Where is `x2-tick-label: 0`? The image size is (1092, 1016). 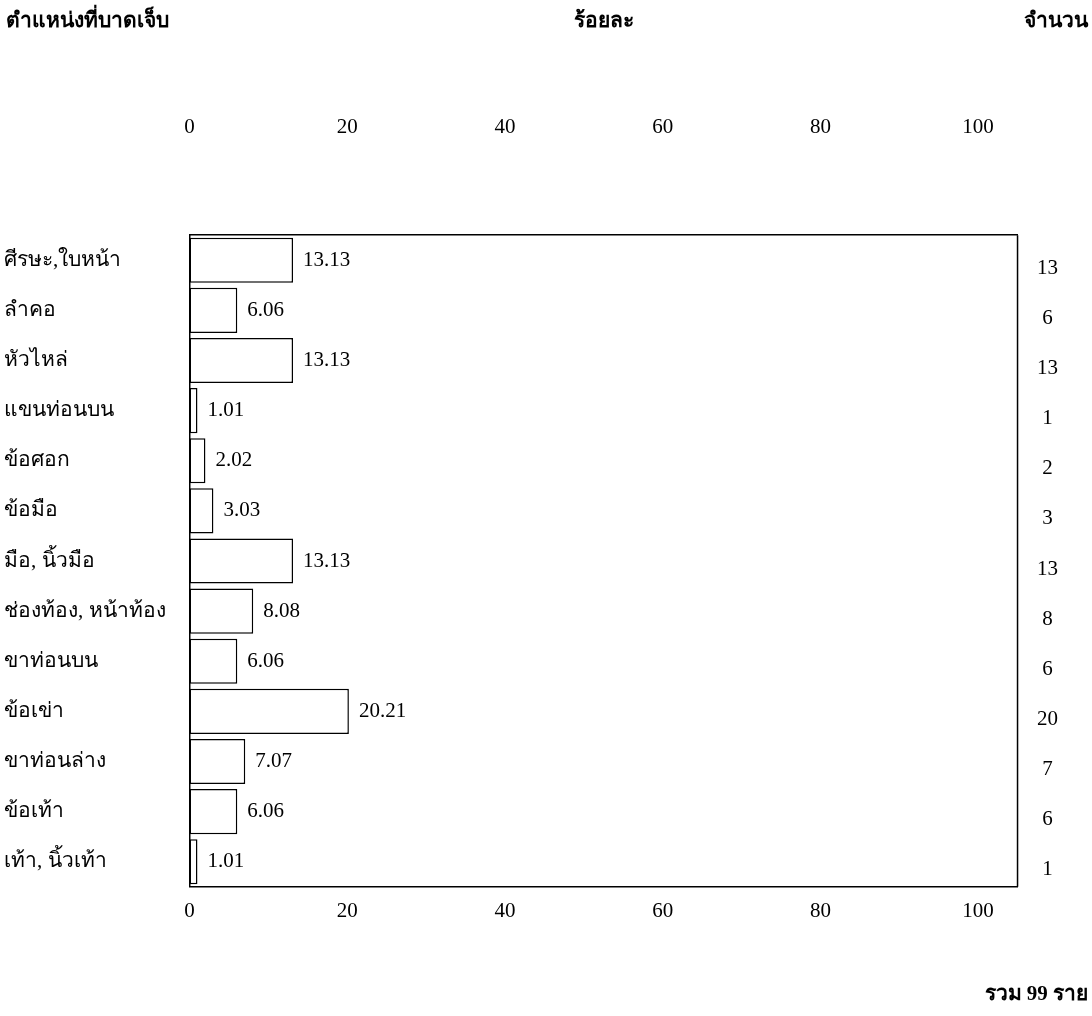
x2-tick-label: 0 is located at coordinates (189, 126).